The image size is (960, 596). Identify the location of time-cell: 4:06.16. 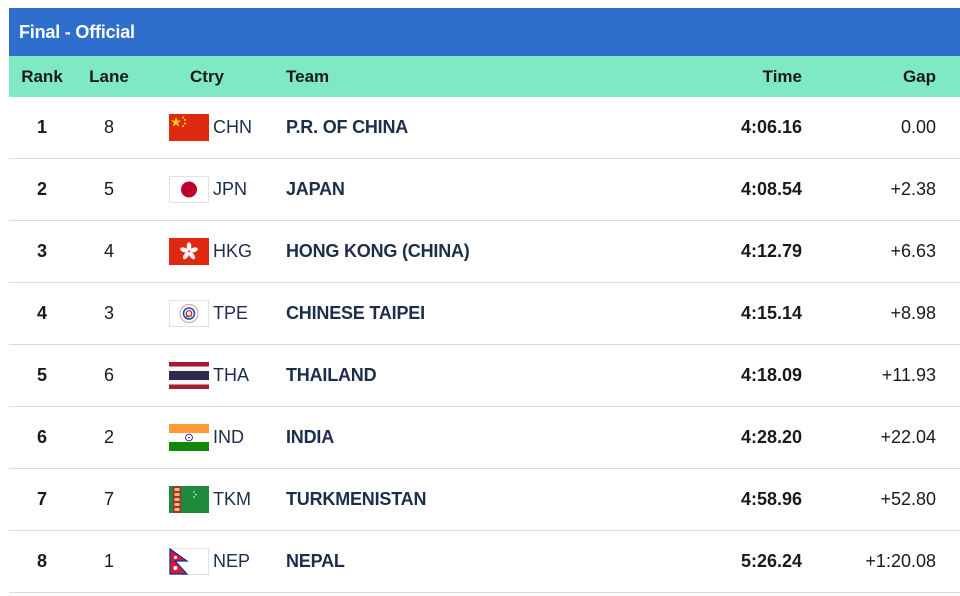
(771, 127).